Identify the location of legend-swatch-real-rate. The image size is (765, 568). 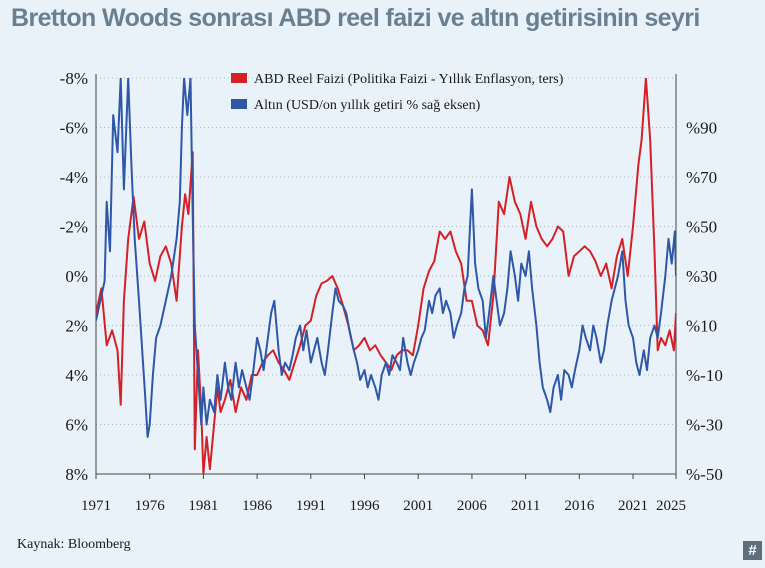
(239, 78).